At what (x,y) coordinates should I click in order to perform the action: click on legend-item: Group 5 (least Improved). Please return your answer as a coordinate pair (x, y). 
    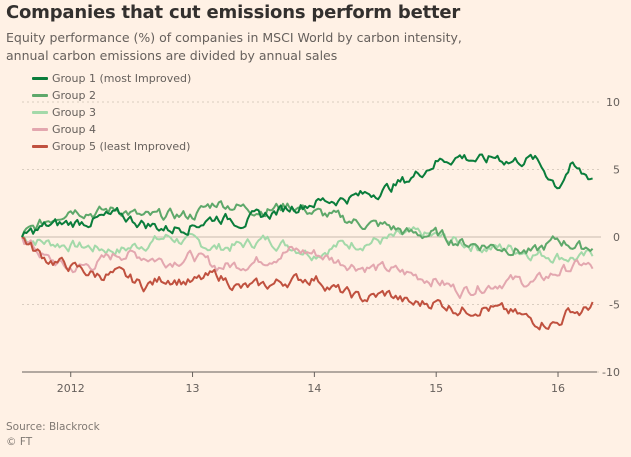
    Looking at the image, I should click on (111, 146).